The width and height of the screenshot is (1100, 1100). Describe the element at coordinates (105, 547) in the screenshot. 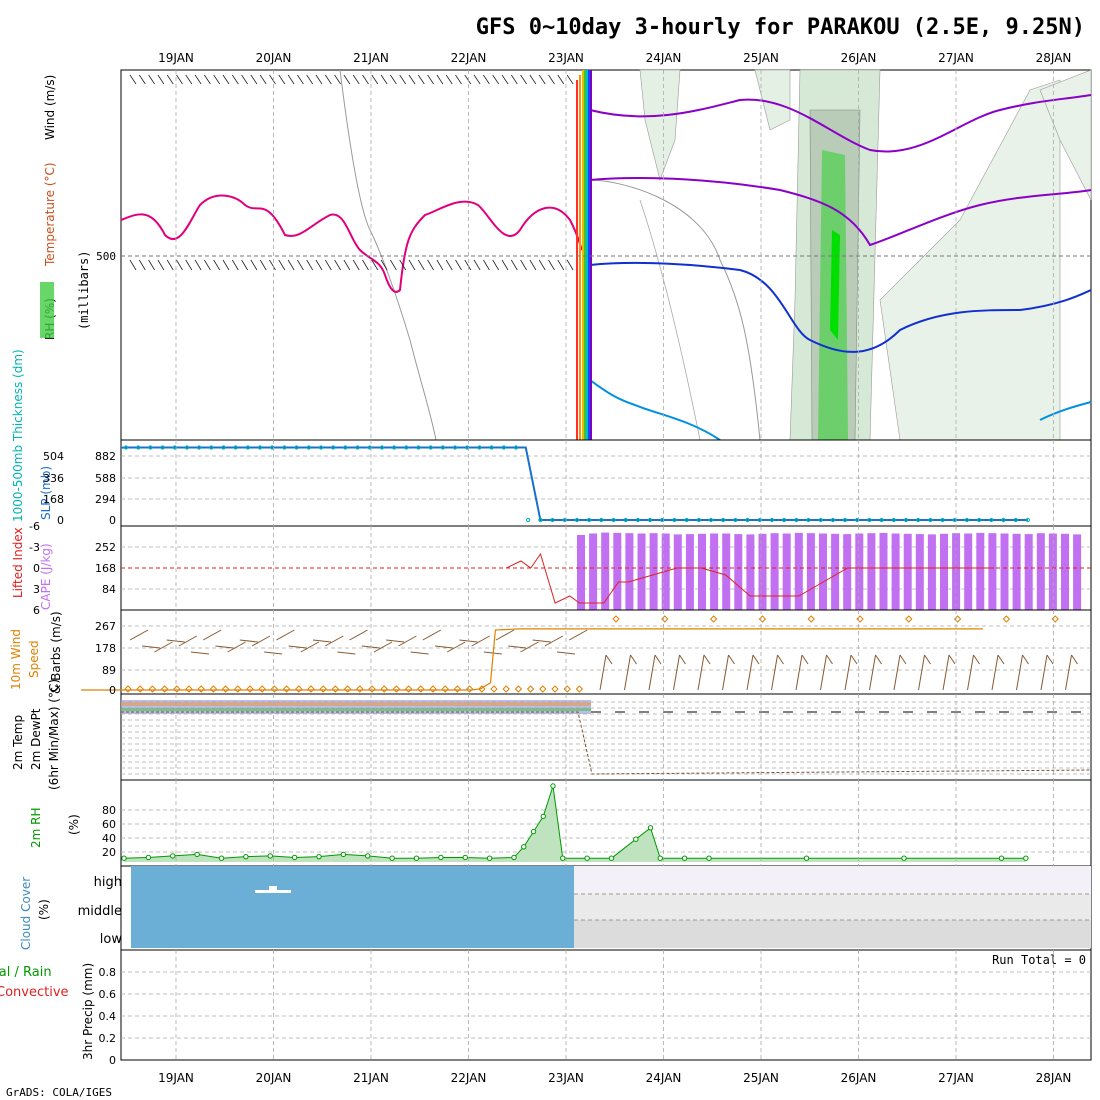

I see `tick-label: 252` at that location.